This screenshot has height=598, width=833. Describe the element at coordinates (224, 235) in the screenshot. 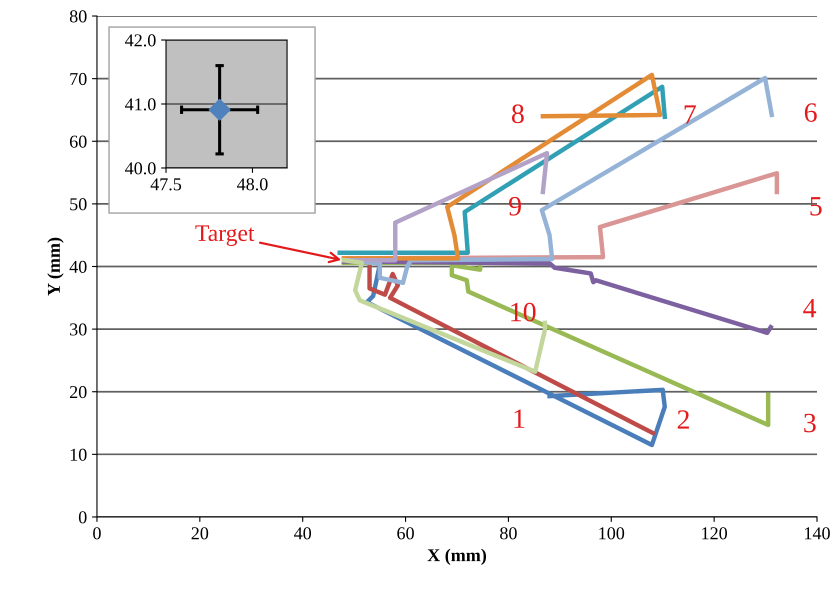

I see `annotation: Target` at that location.